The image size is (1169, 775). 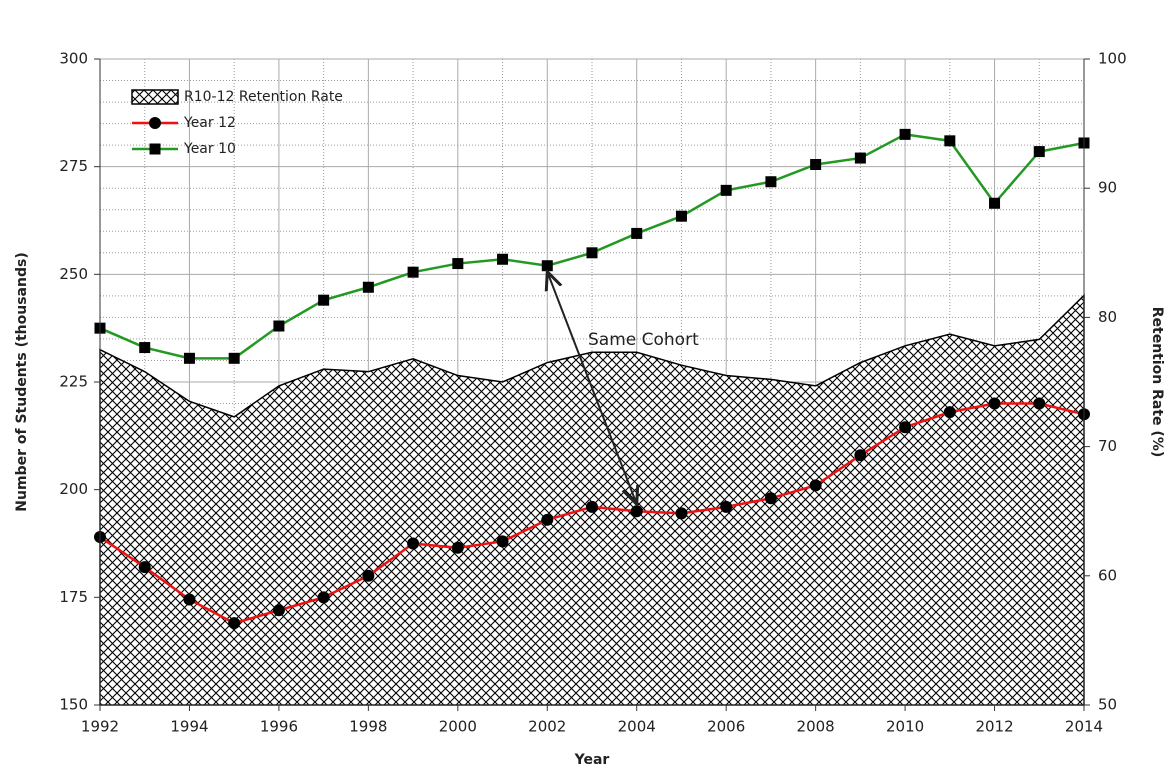 What do you see at coordinates (209, 149) in the screenshot?
I see `legend-label: Year 10` at bounding box center [209, 149].